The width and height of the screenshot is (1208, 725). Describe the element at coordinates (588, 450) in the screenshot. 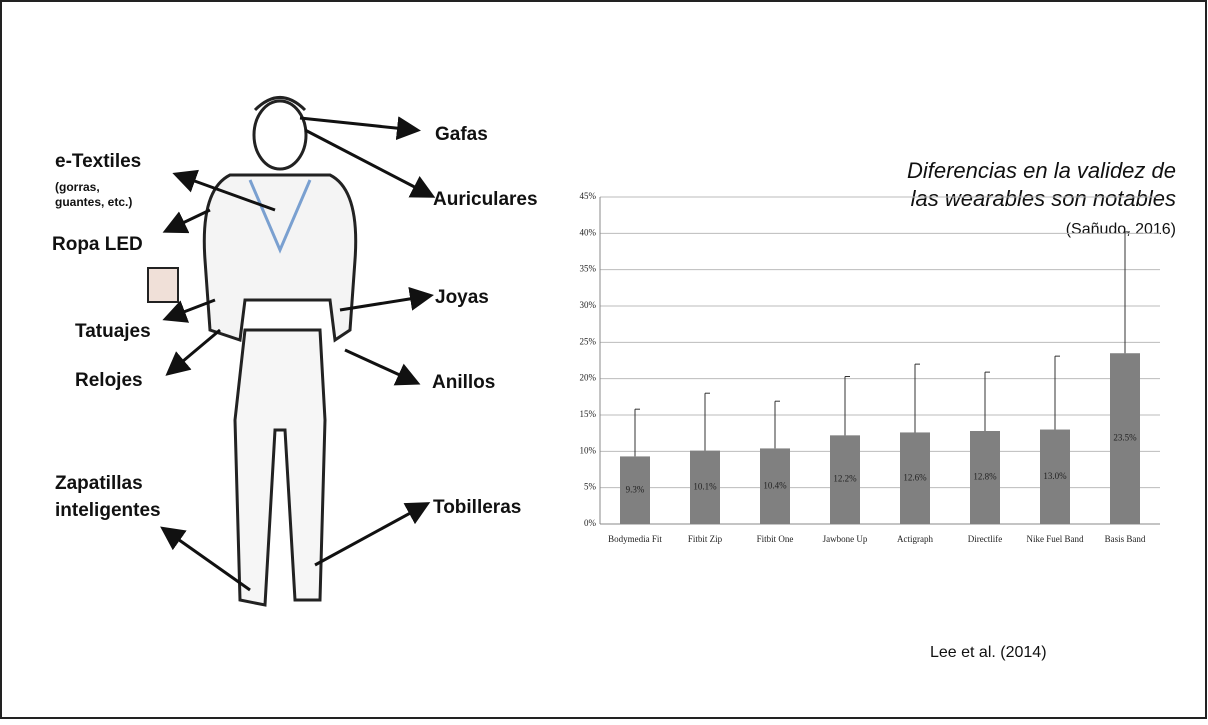

I see `y-tick-label: 10%` at that location.